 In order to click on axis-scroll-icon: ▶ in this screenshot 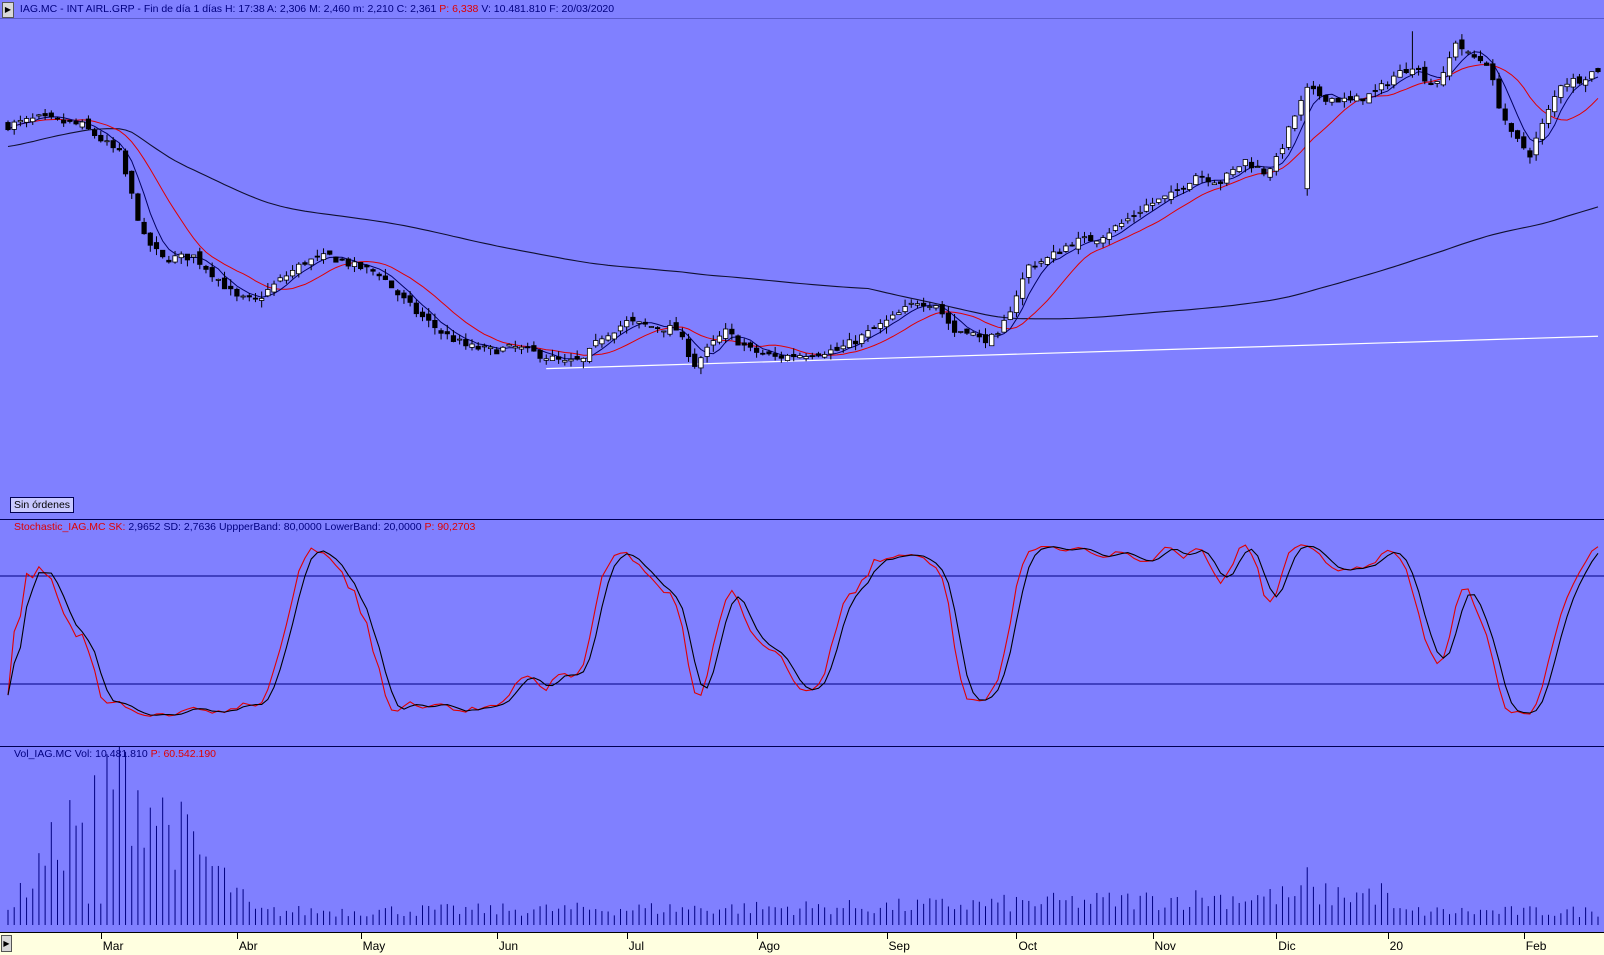, I will do `click(6, 943)`.